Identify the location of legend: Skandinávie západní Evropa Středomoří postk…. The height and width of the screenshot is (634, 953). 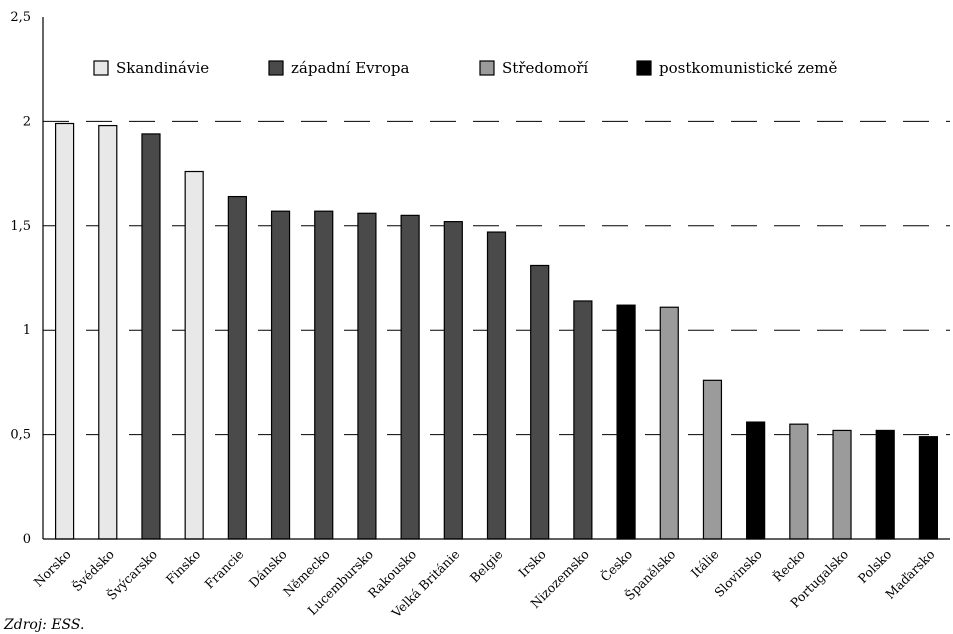
(465, 68).